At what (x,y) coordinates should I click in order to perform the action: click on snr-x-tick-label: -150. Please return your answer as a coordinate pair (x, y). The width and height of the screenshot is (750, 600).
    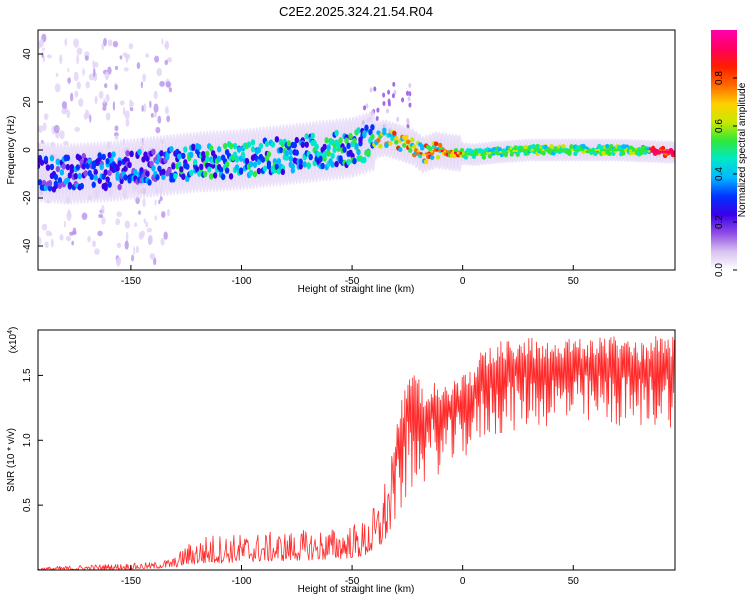
    Looking at the image, I should click on (131, 581).